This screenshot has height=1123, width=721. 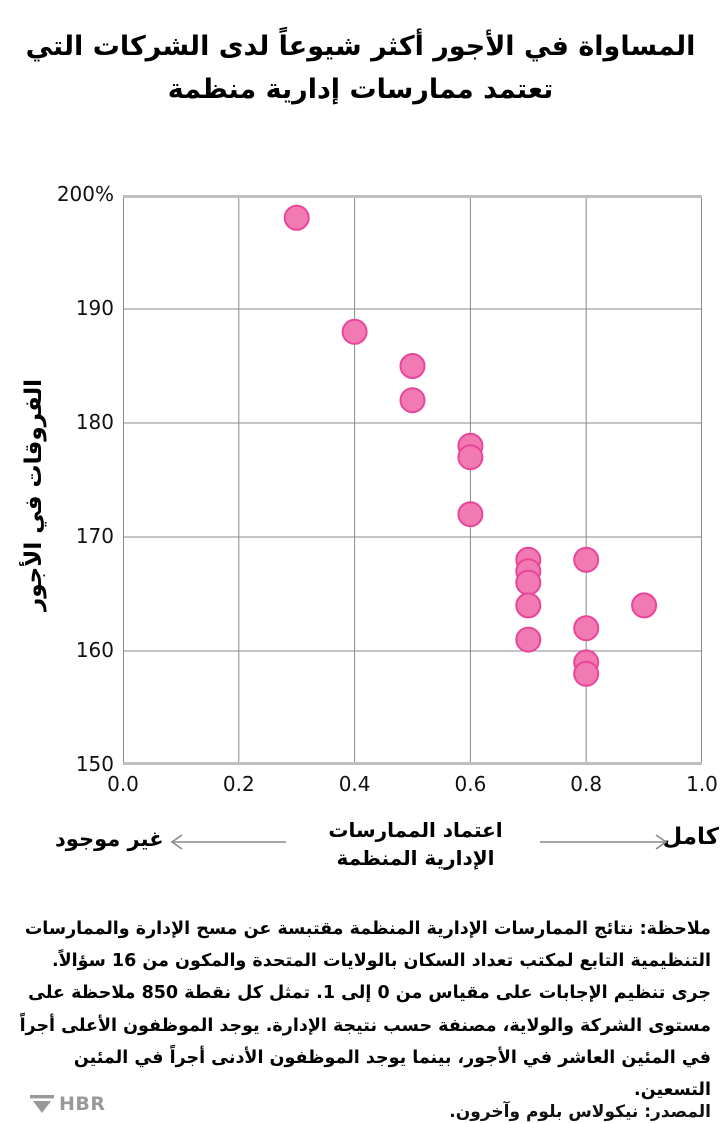 I want to click on x-axis-low-label: غير موجود, so click(x=109, y=839).